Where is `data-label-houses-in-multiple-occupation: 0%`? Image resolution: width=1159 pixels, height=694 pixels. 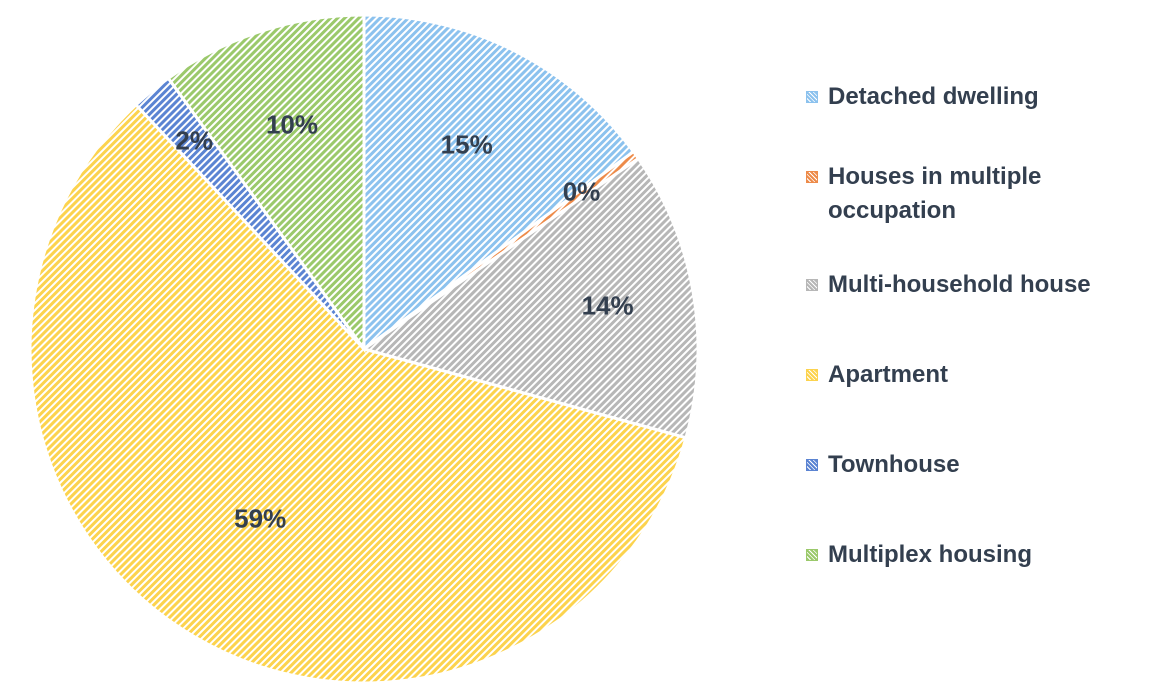
data-label-houses-in-multiple-occupation: 0% is located at coordinates (582, 192).